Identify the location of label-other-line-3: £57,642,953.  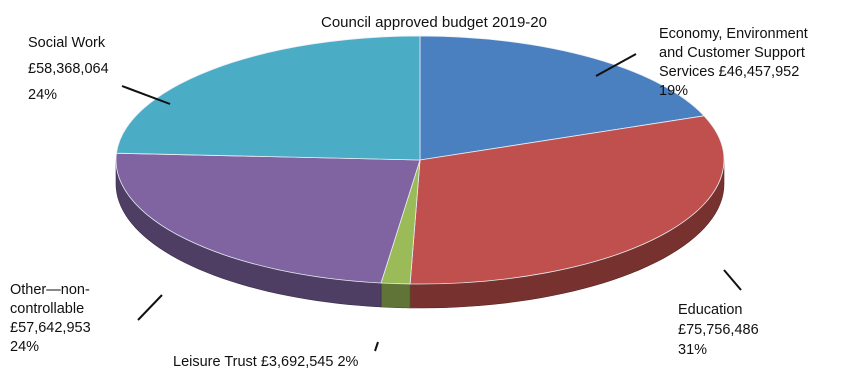
(50, 328).